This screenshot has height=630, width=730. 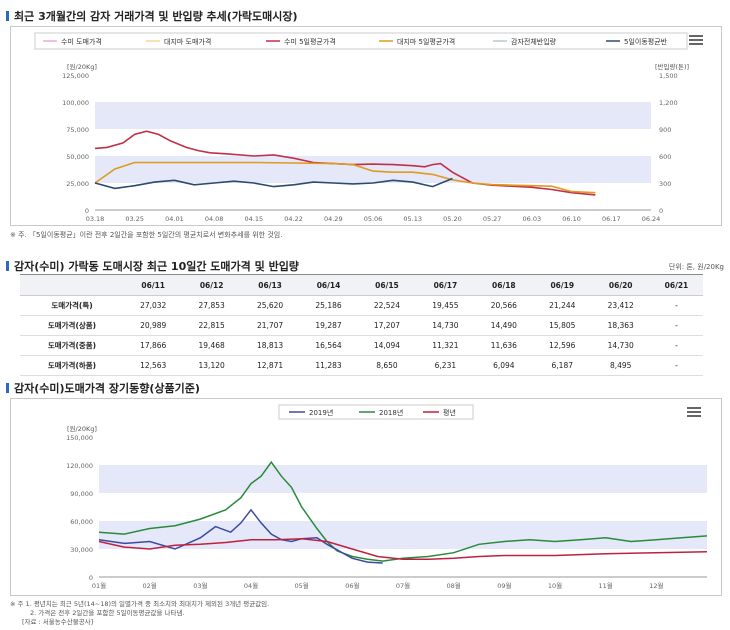 I want to click on chart1-y-right-tick: 300, so click(x=665, y=184).